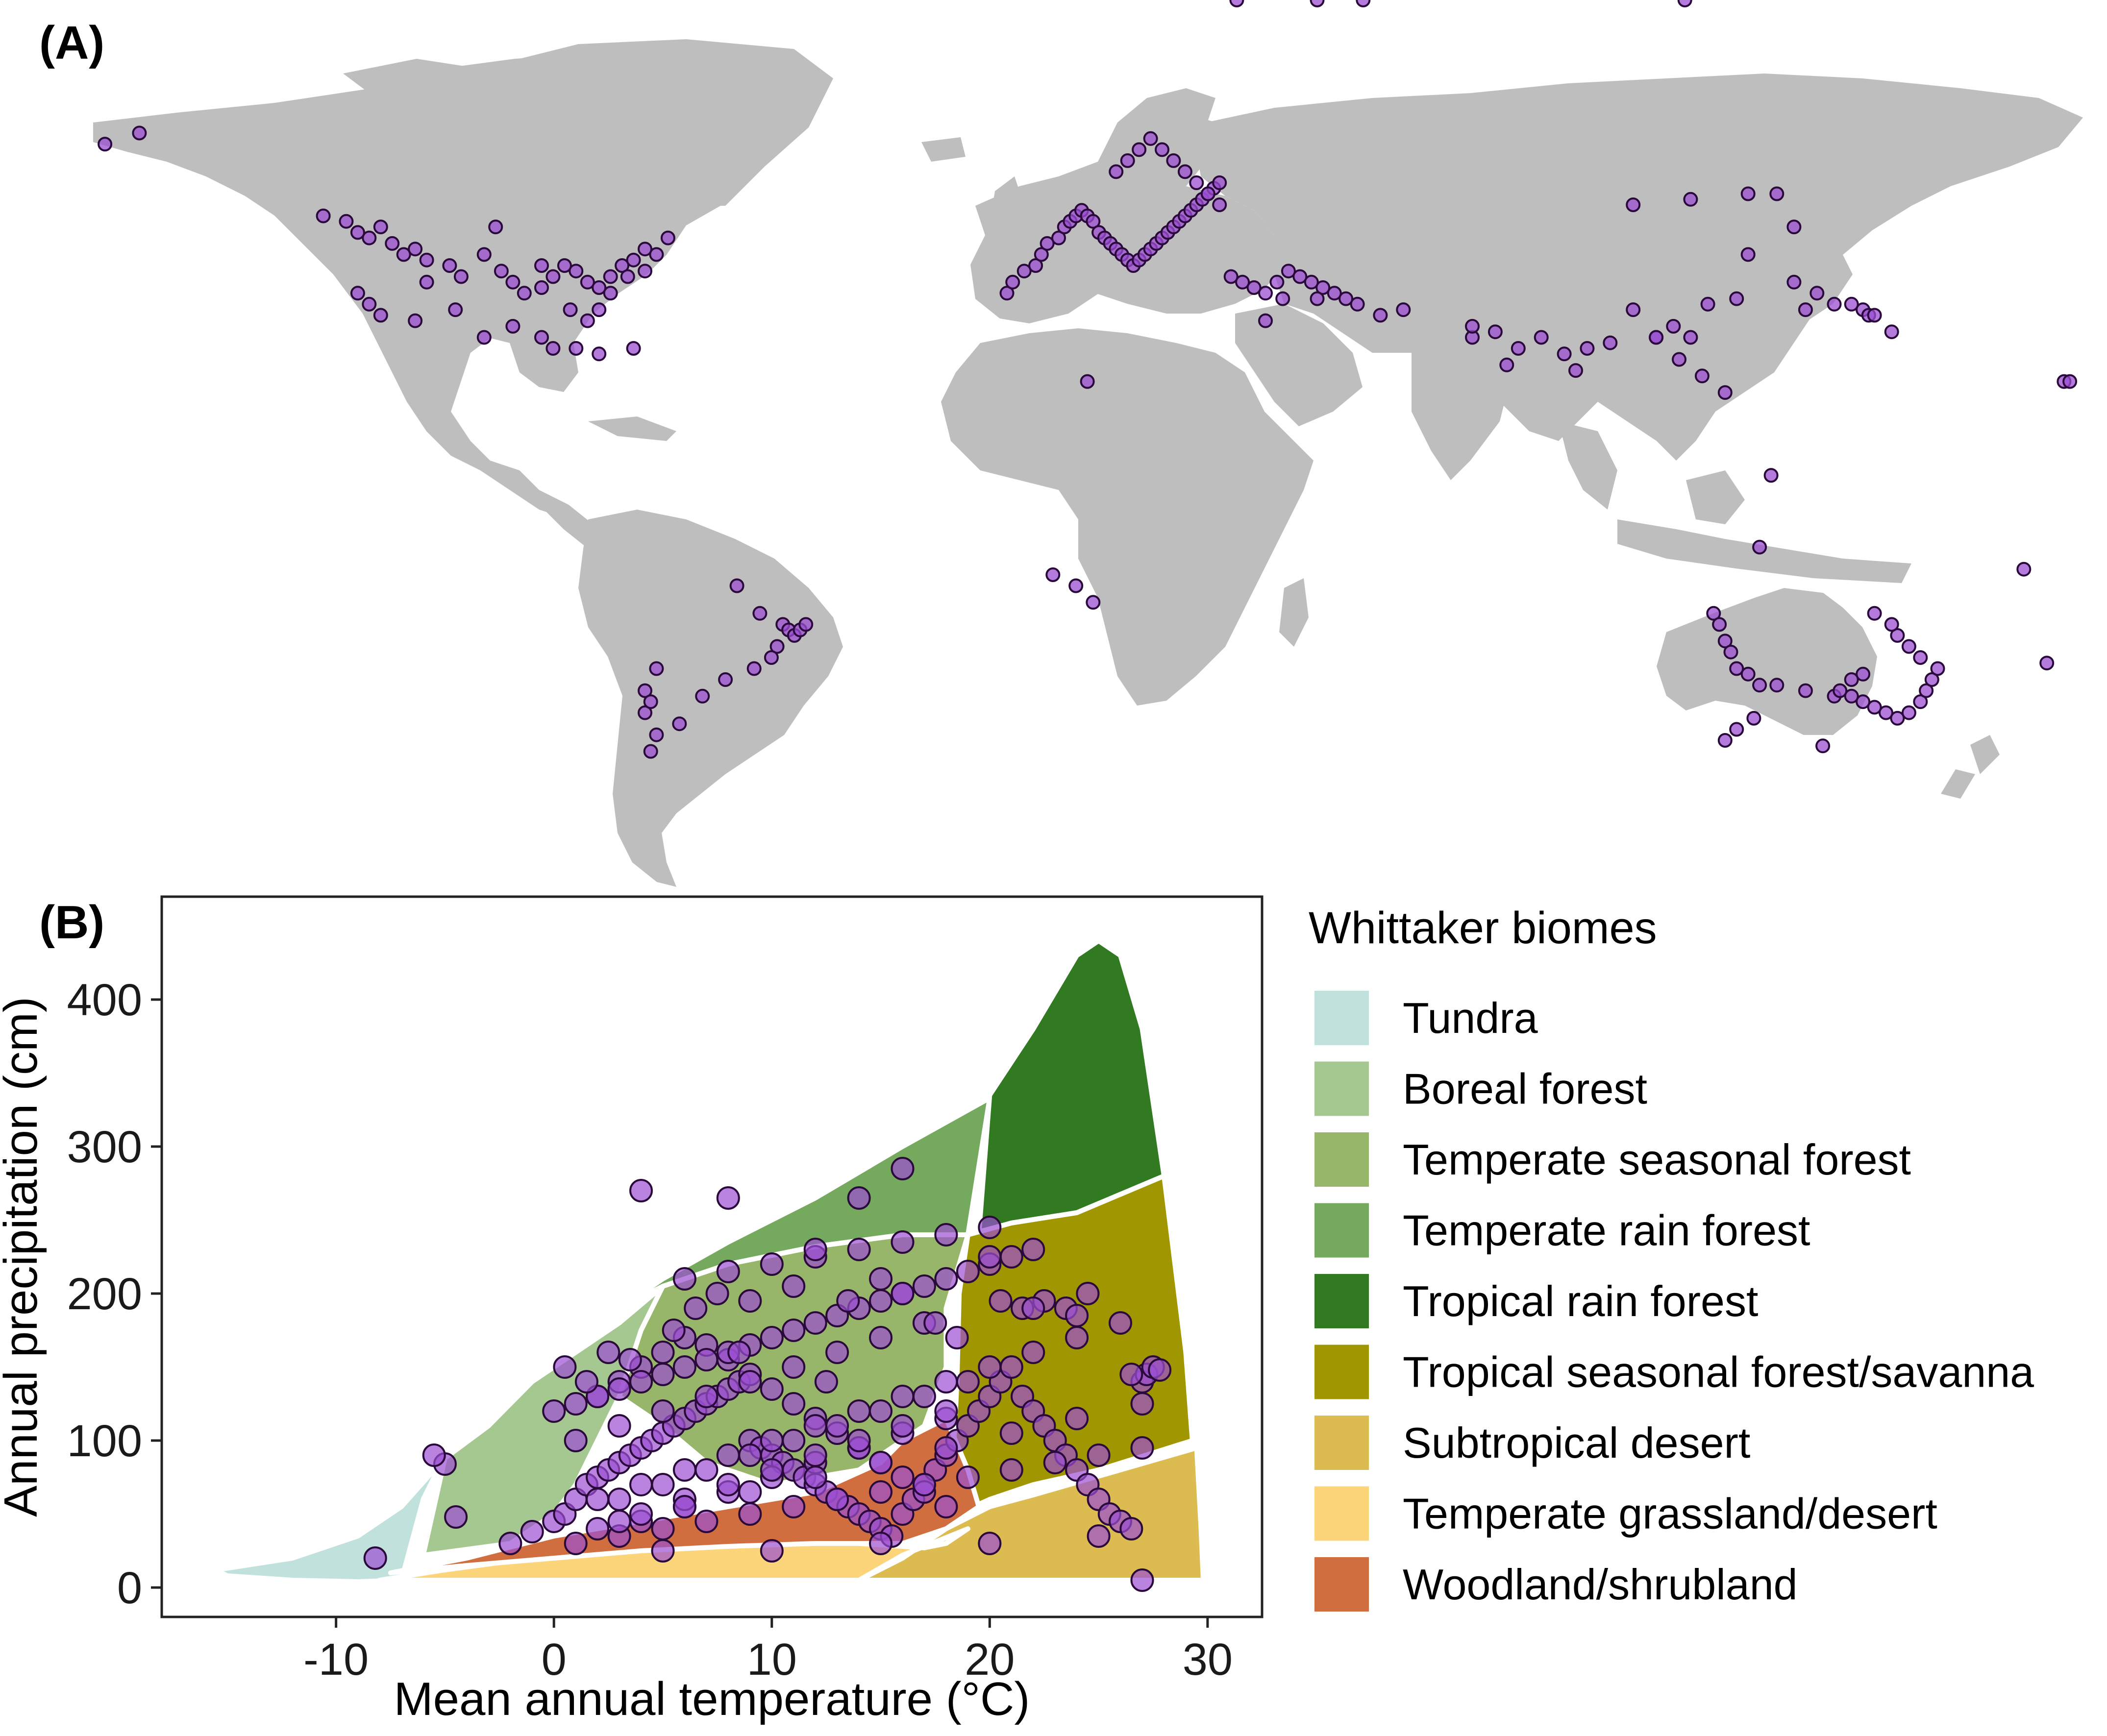 This screenshot has width=2107, height=1736. I want to click on legend-label-temperate-grassland-desert: Temperate grassland/desert, so click(1670, 1514).